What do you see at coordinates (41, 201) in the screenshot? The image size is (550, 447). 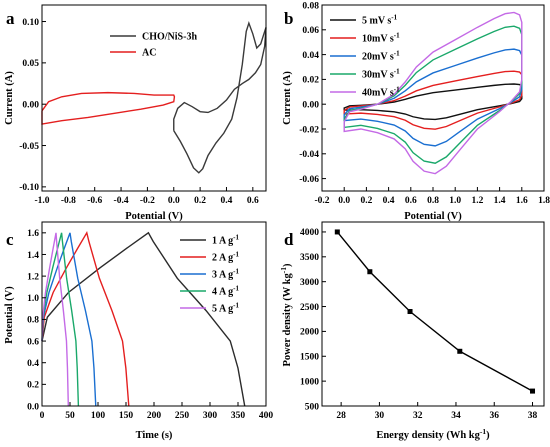 I see `x-tick-label: -1.0` at bounding box center [41, 201].